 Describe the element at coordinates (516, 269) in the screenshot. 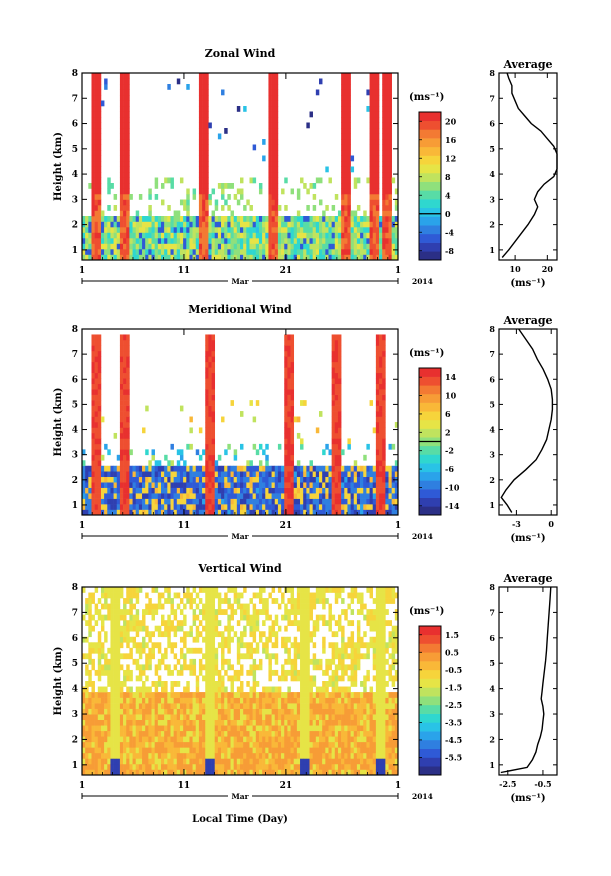

I see `average-x-tick-label: 10` at that location.